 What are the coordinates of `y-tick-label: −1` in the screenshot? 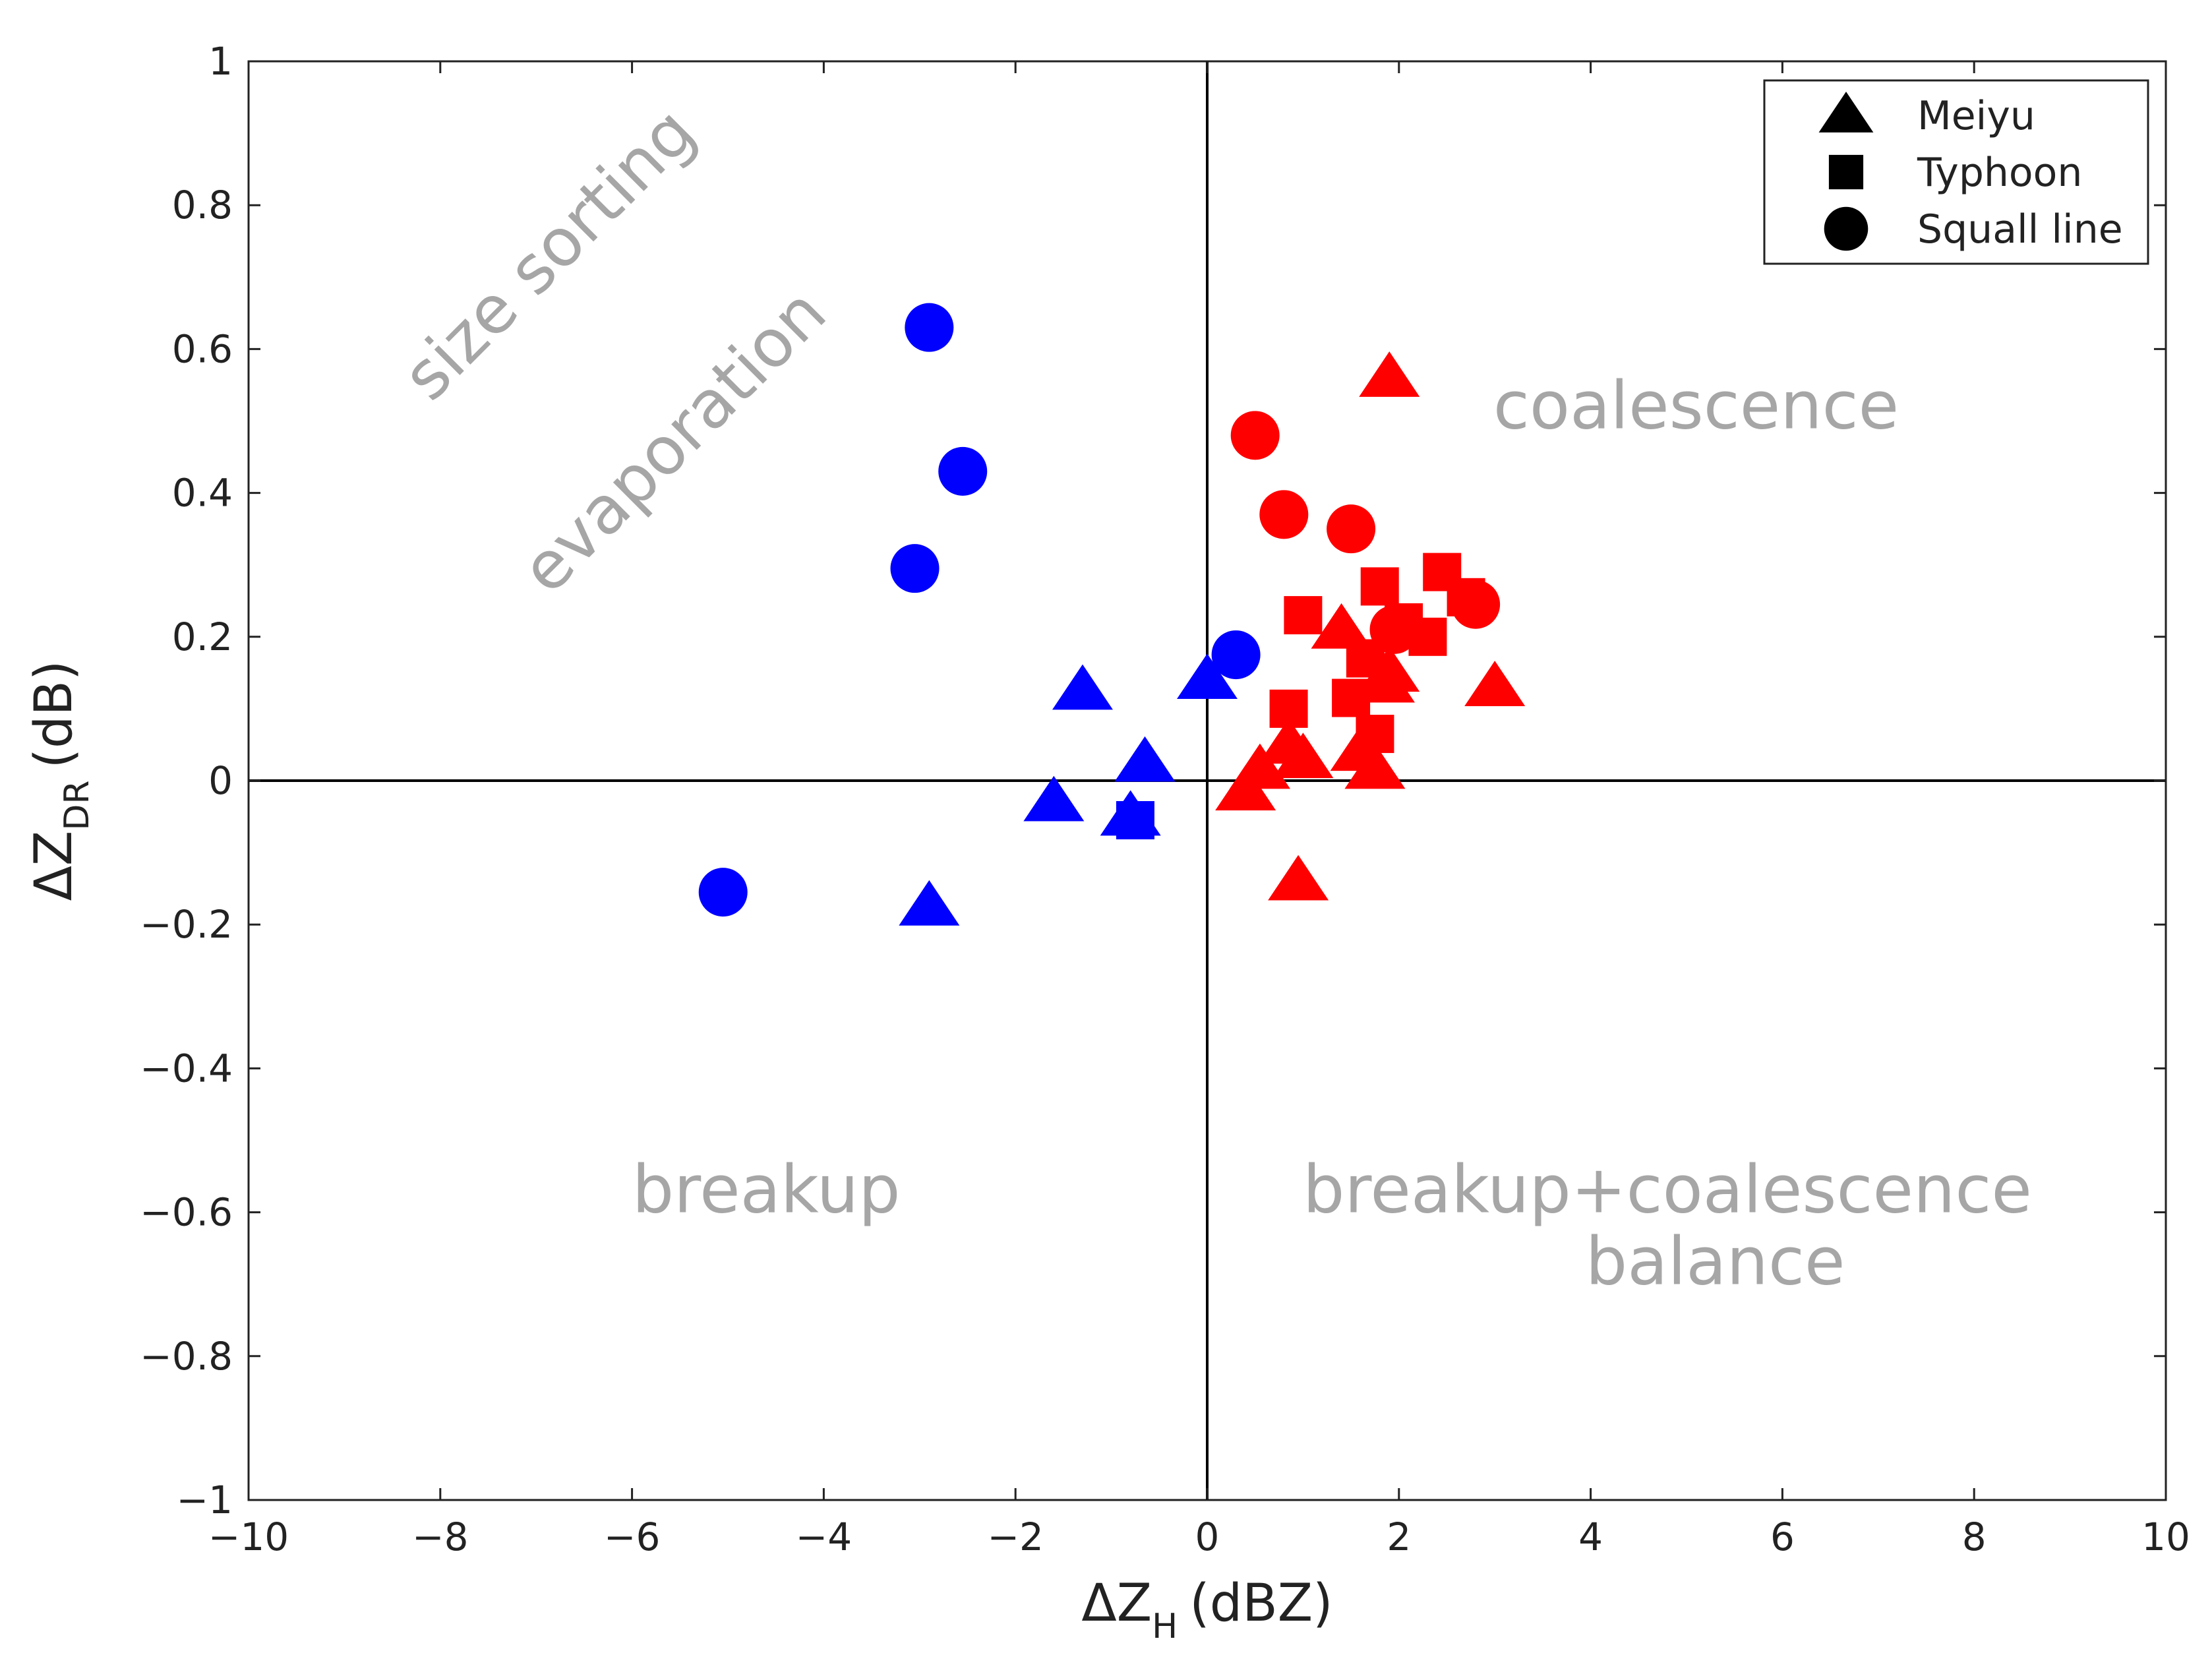 It's located at (205, 1500).